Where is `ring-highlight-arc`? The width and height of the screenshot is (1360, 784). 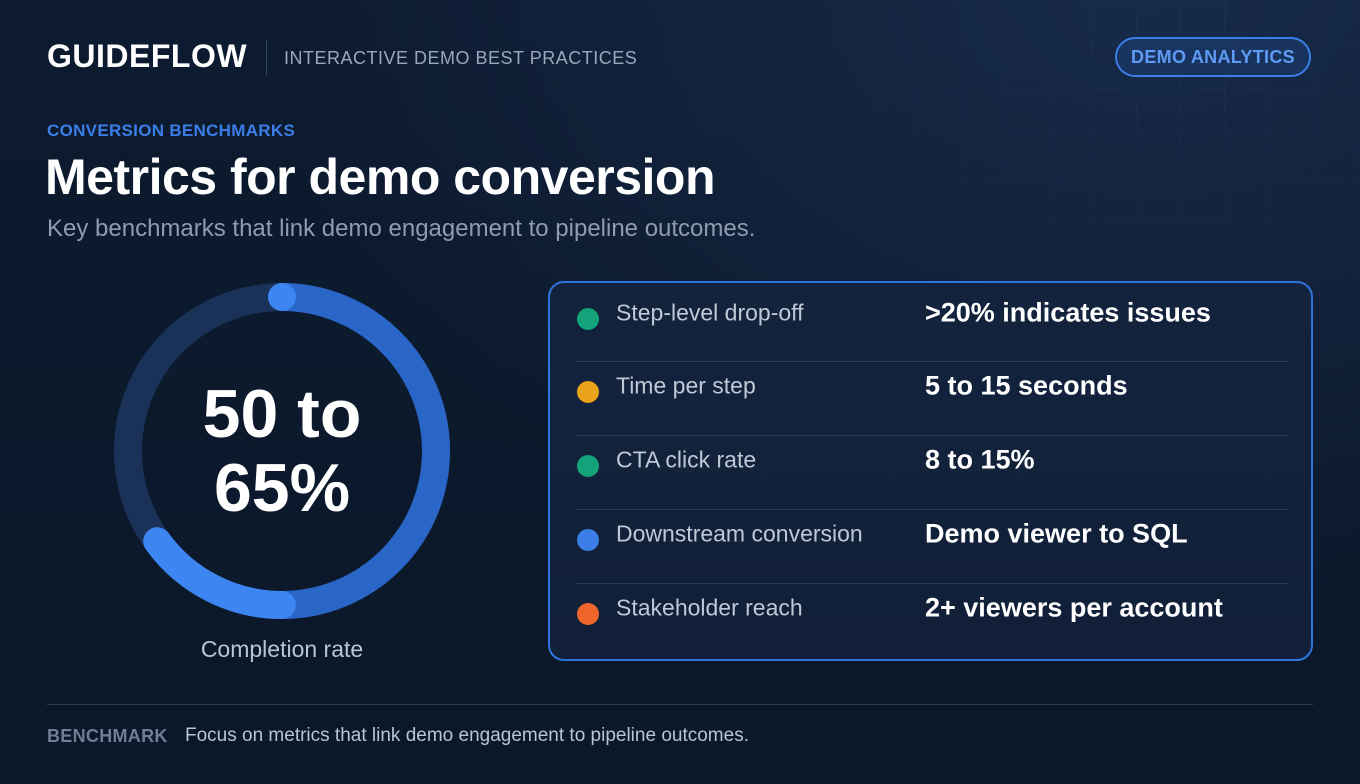 ring-highlight-arc is located at coordinates (282, 451).